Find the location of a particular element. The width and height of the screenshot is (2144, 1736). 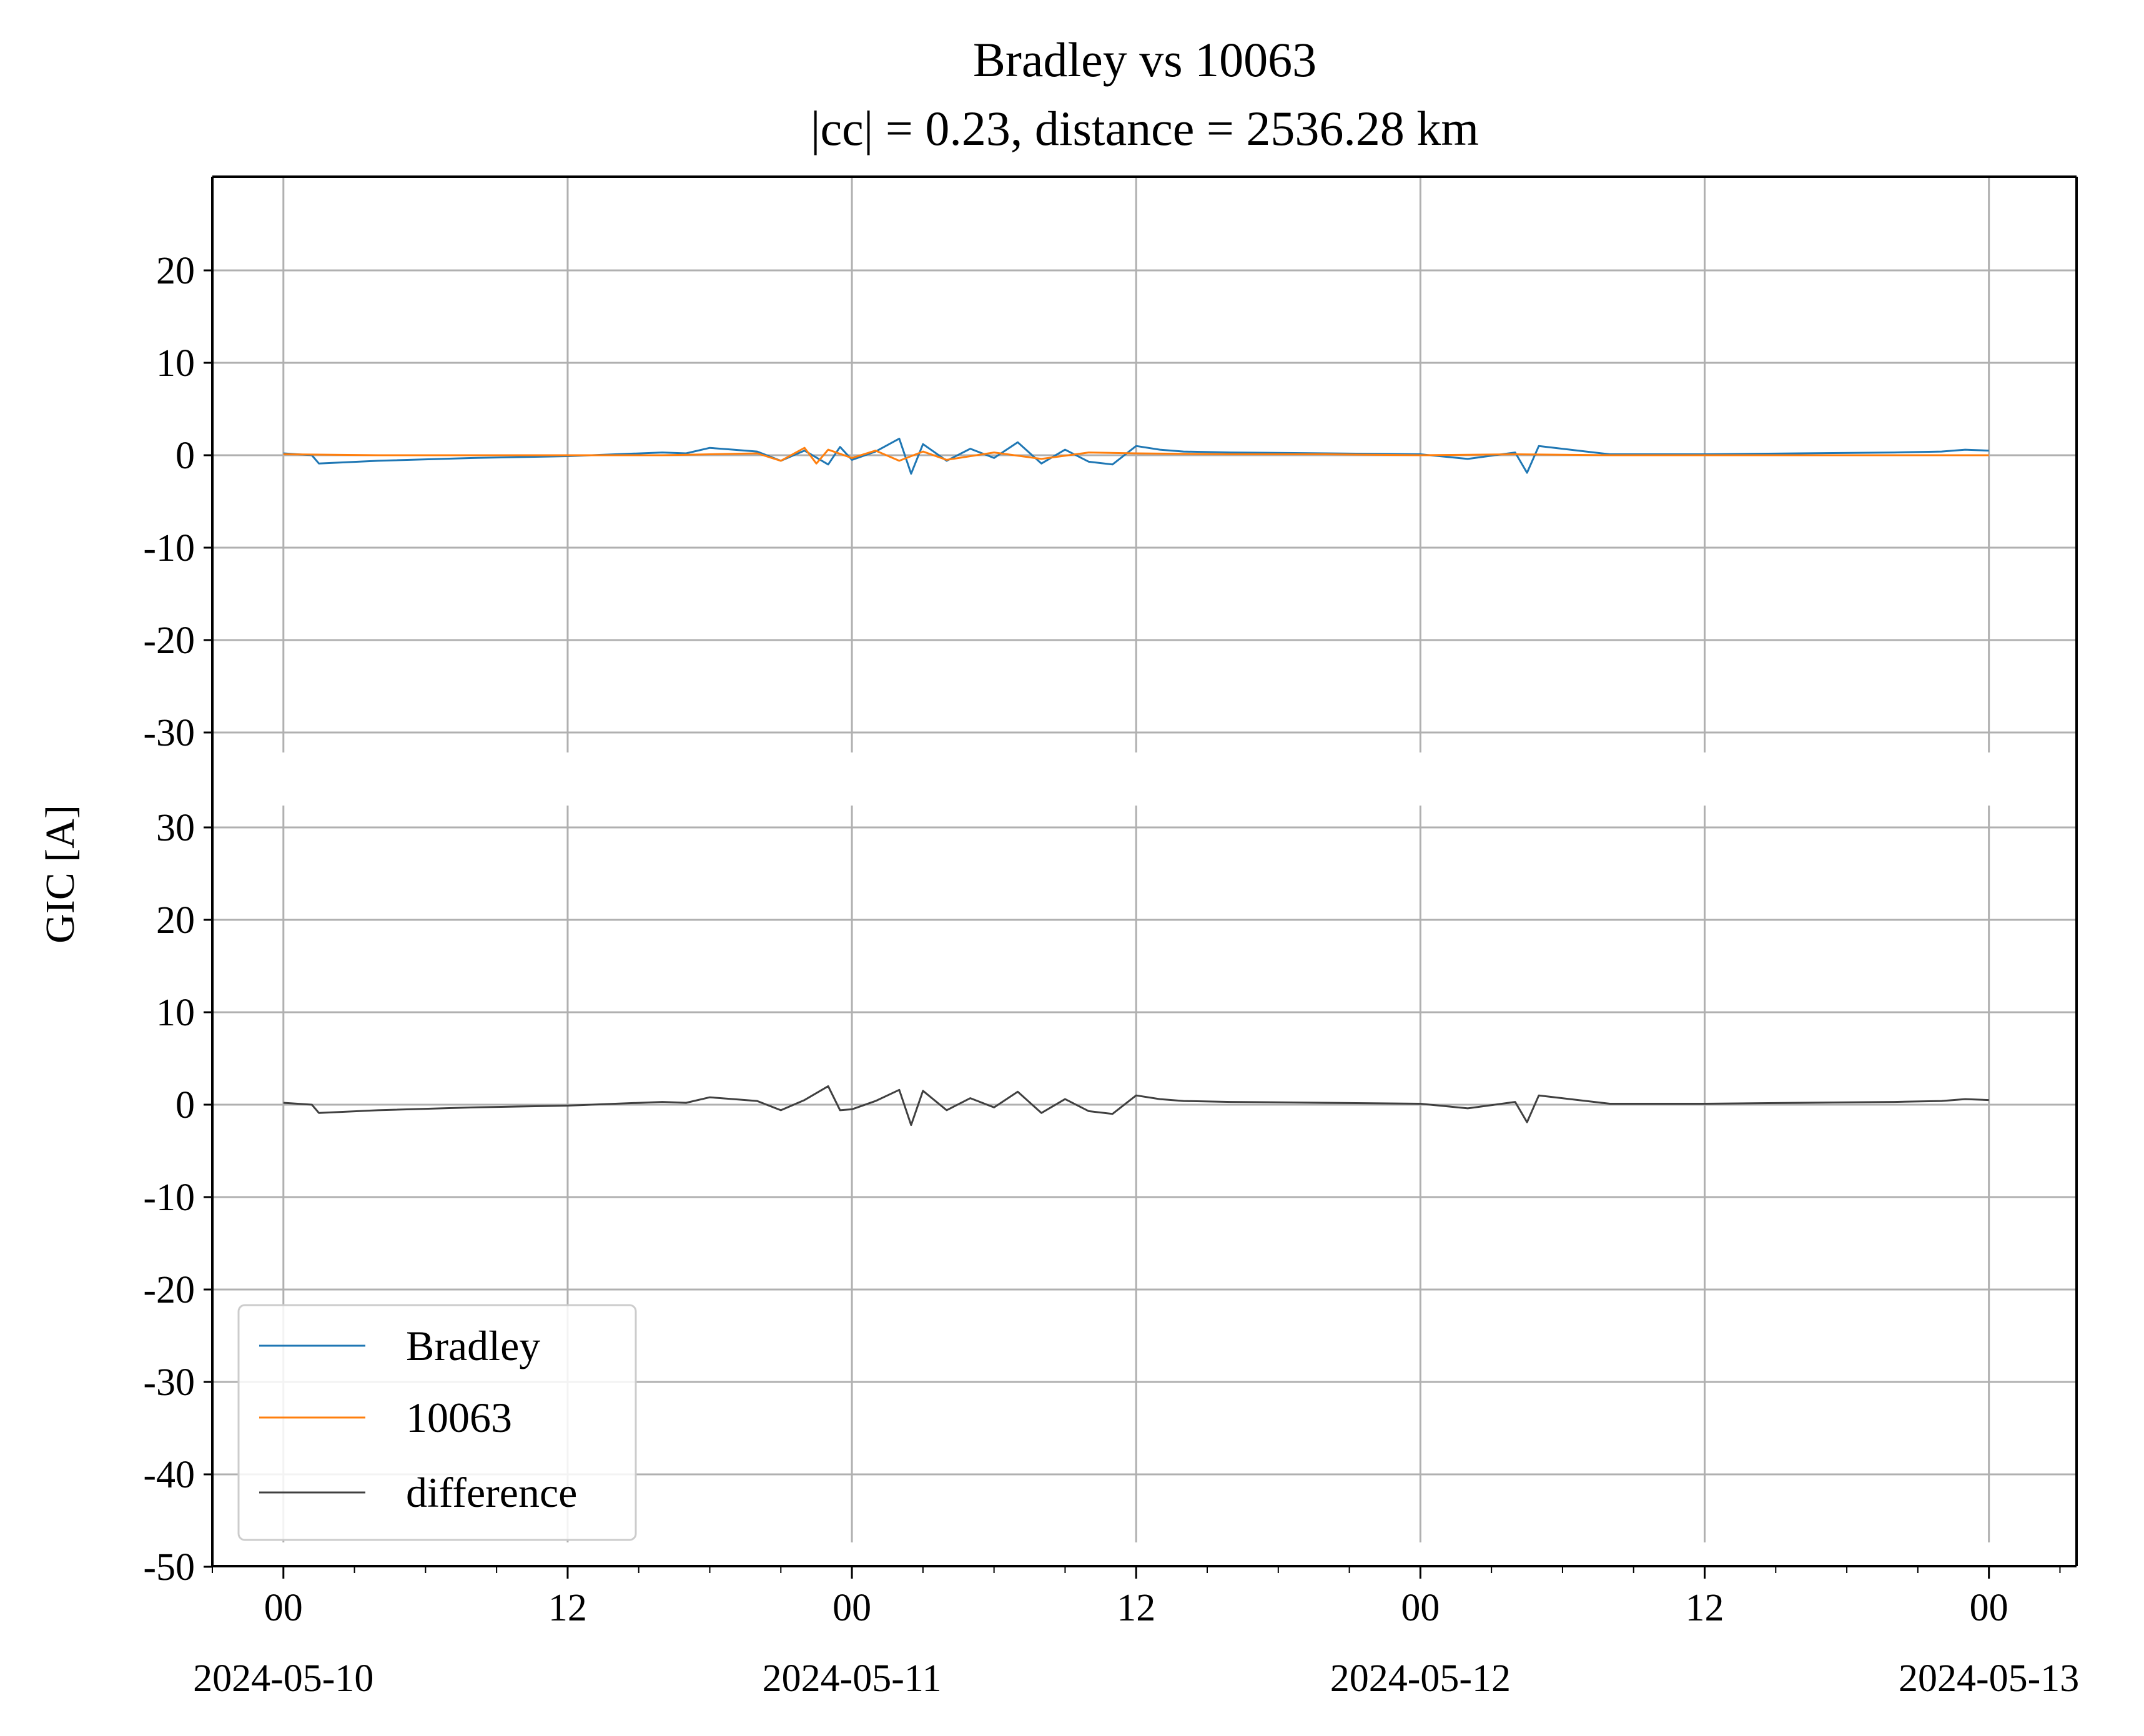

bottom-ytick-label: 20 is located at coordinates (175, 920).